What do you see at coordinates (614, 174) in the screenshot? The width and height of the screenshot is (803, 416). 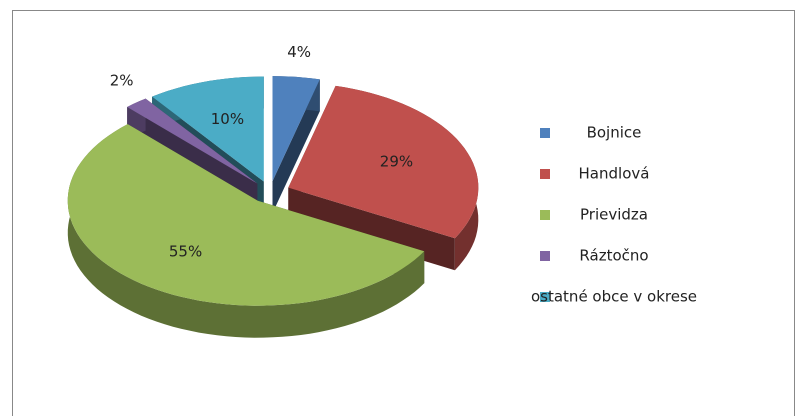 I see `legend-label: Handlová` at bounding box center [614, 174].